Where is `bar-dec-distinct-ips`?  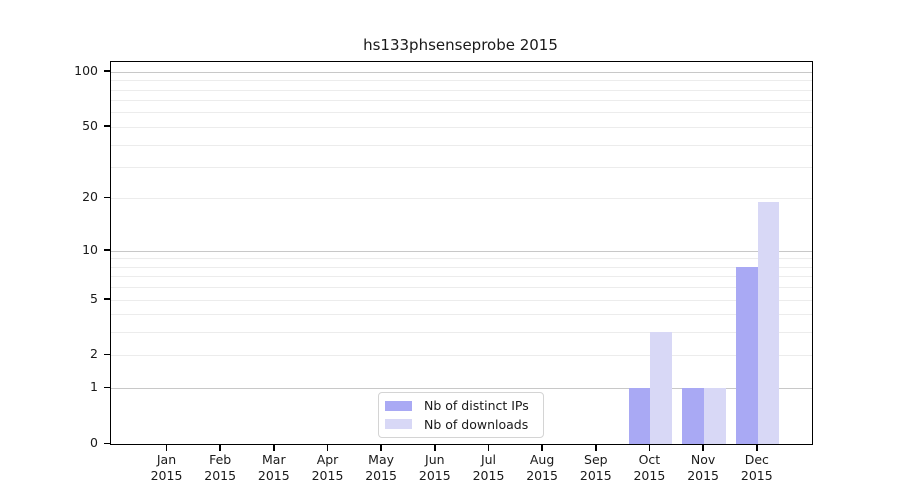 bar-dec-distinct-ips is located at coordinates (747, 355).